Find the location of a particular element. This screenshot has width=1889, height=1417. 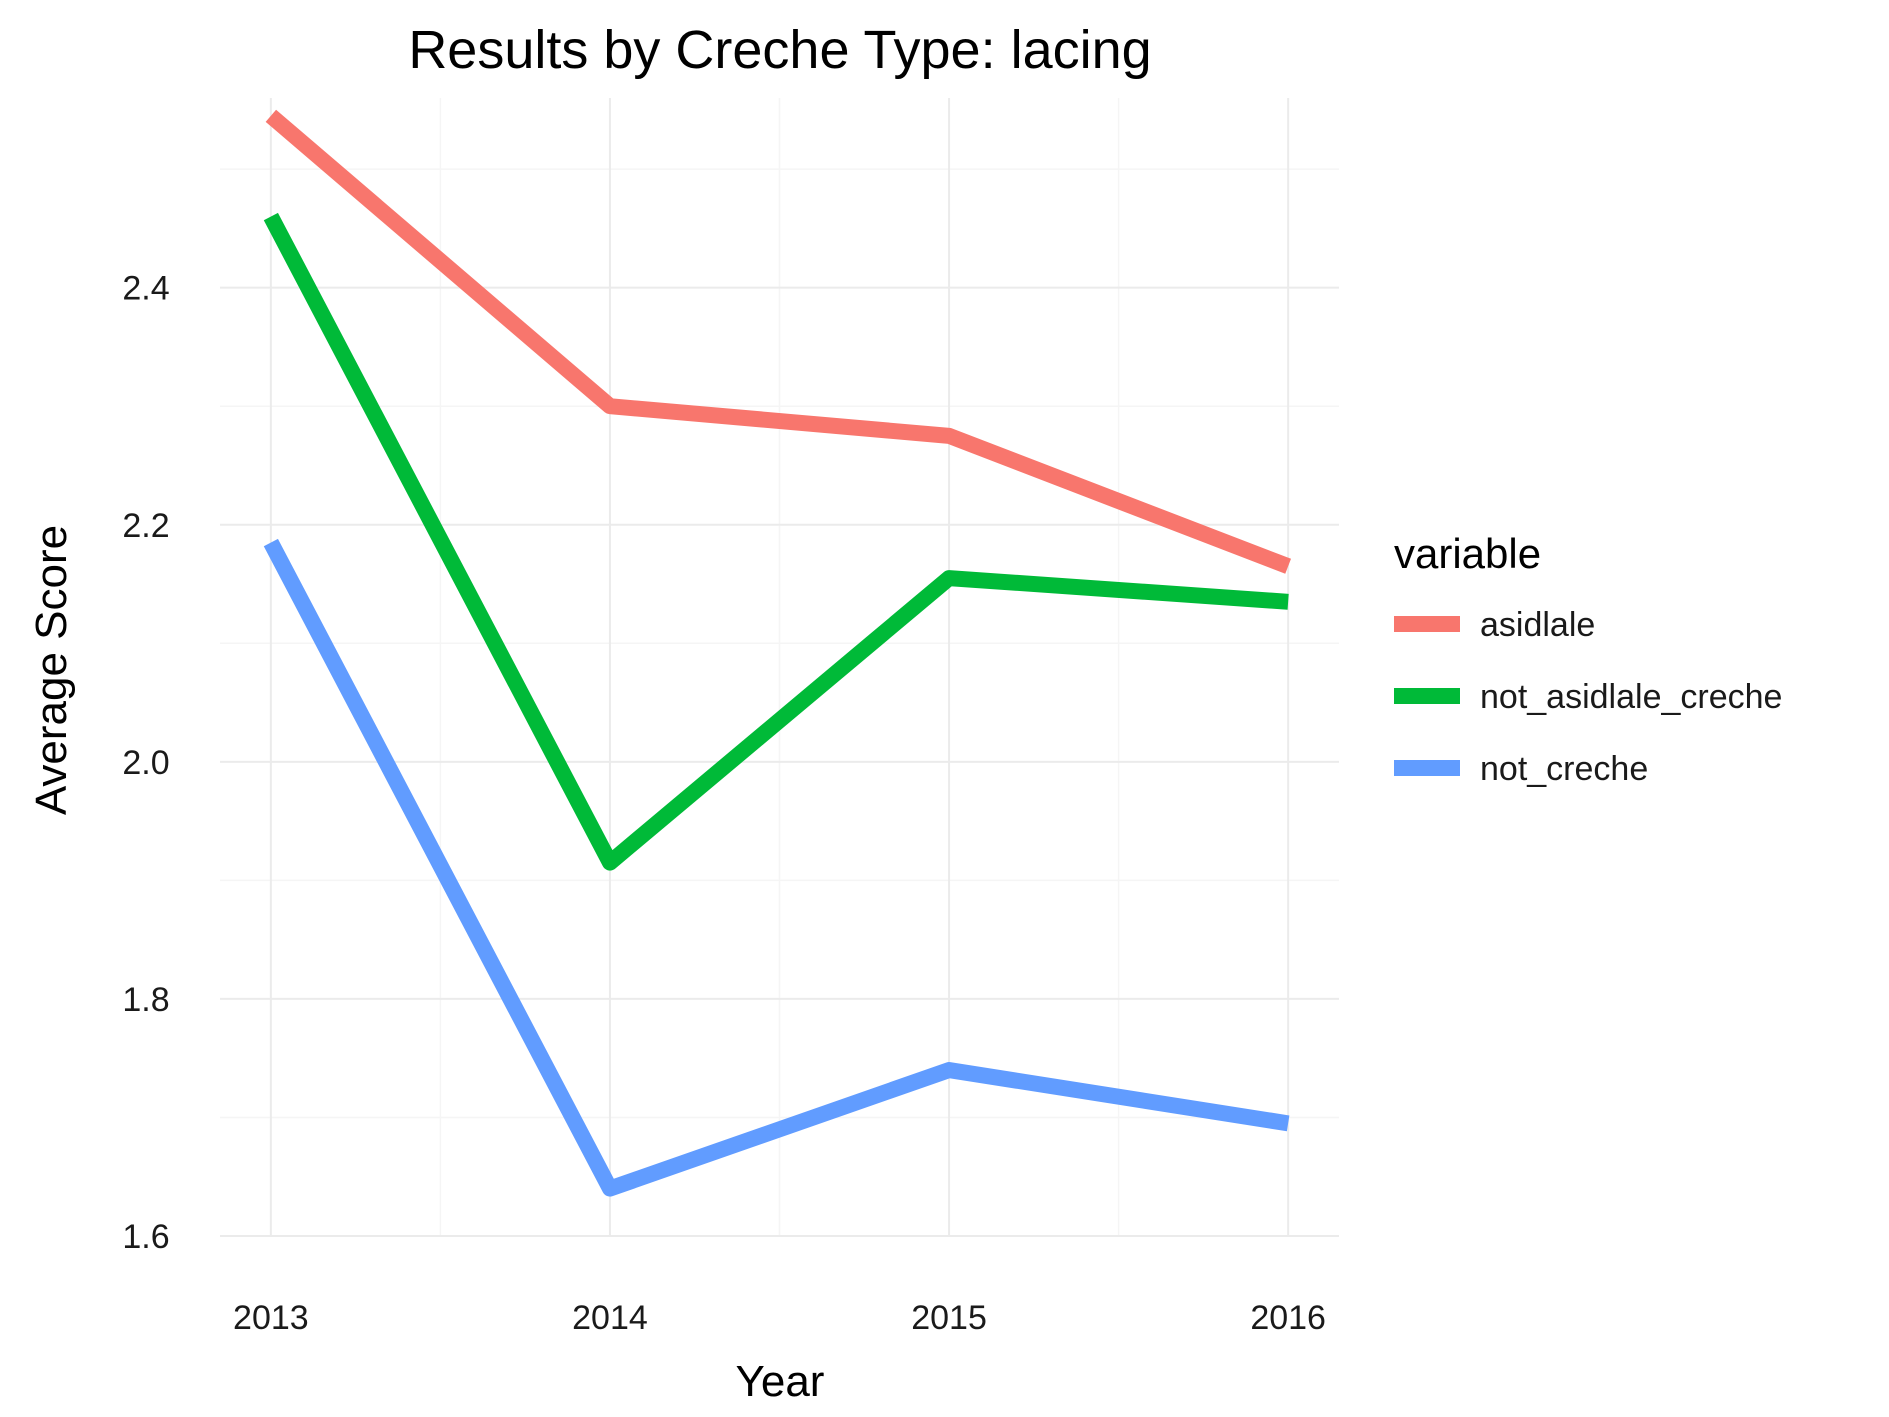

y-tick-label: 2.2 is located at coordinates (145, 526).